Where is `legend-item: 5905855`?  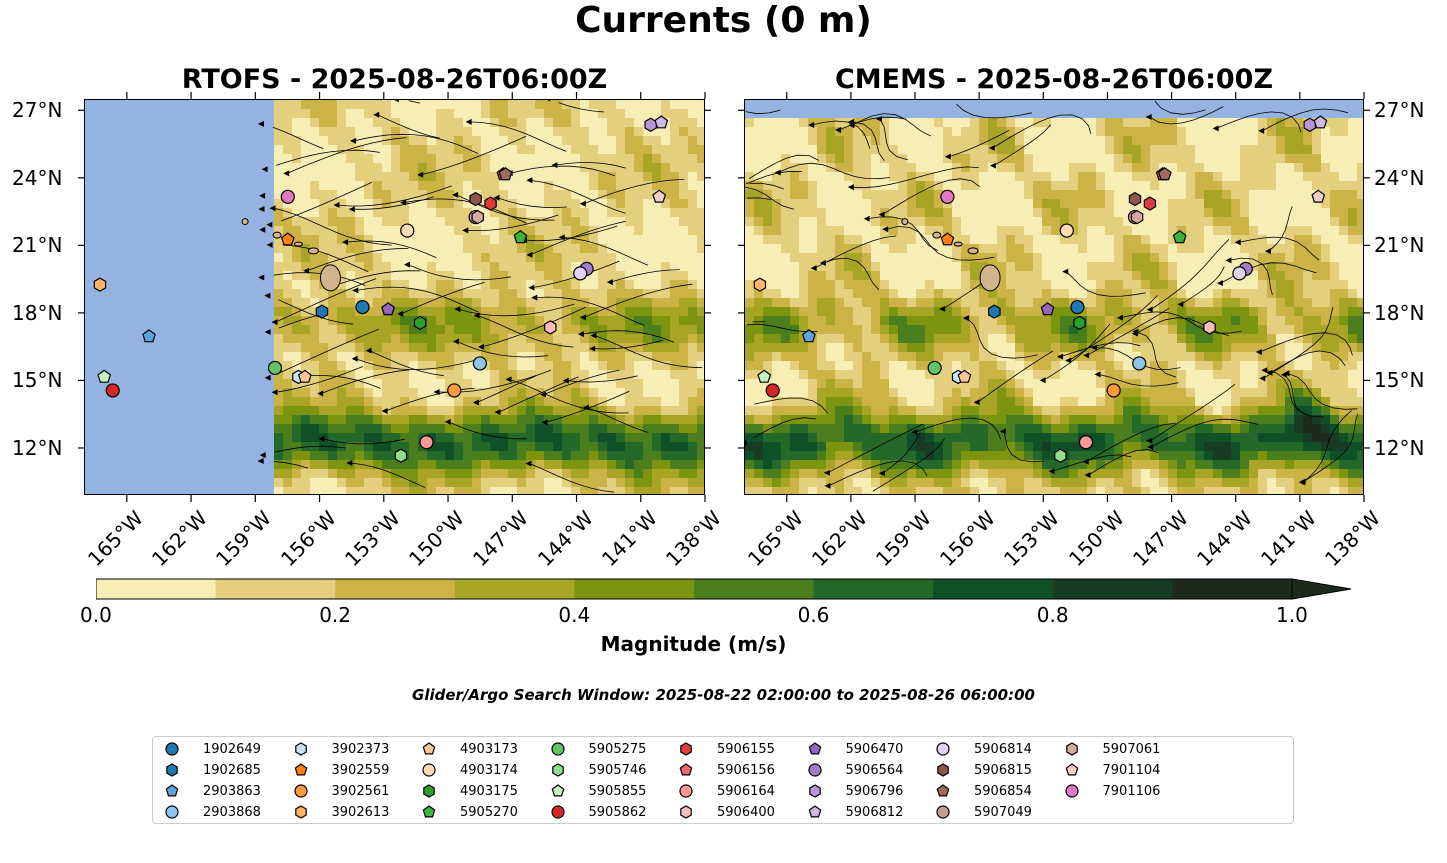
legend-item: 5905855 is located at coordinates (596, 791).